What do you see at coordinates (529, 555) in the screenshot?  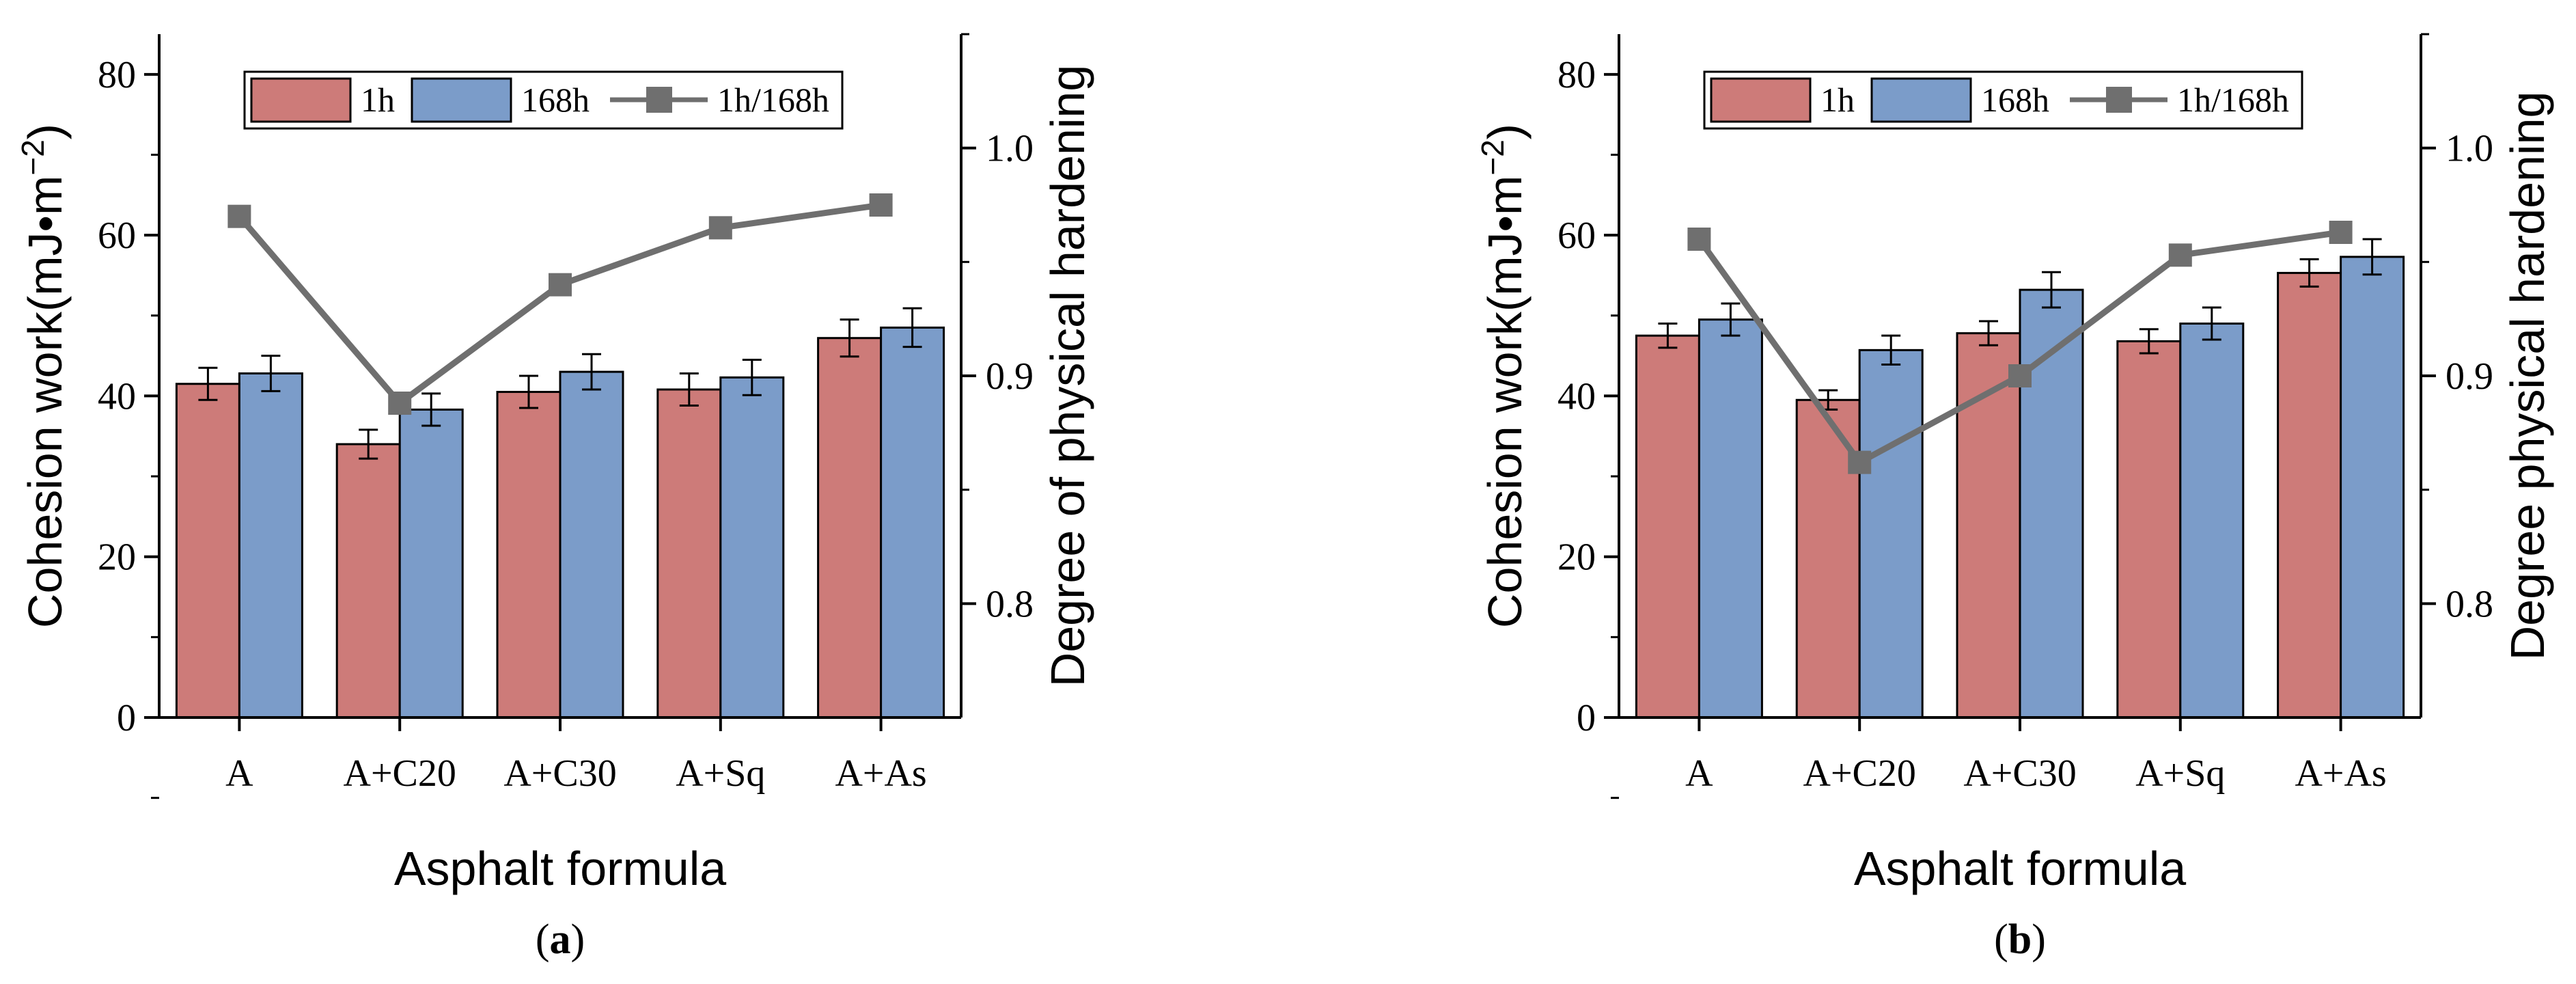 I see `bar-1h-A+C30` at bounding box center [529, 555].